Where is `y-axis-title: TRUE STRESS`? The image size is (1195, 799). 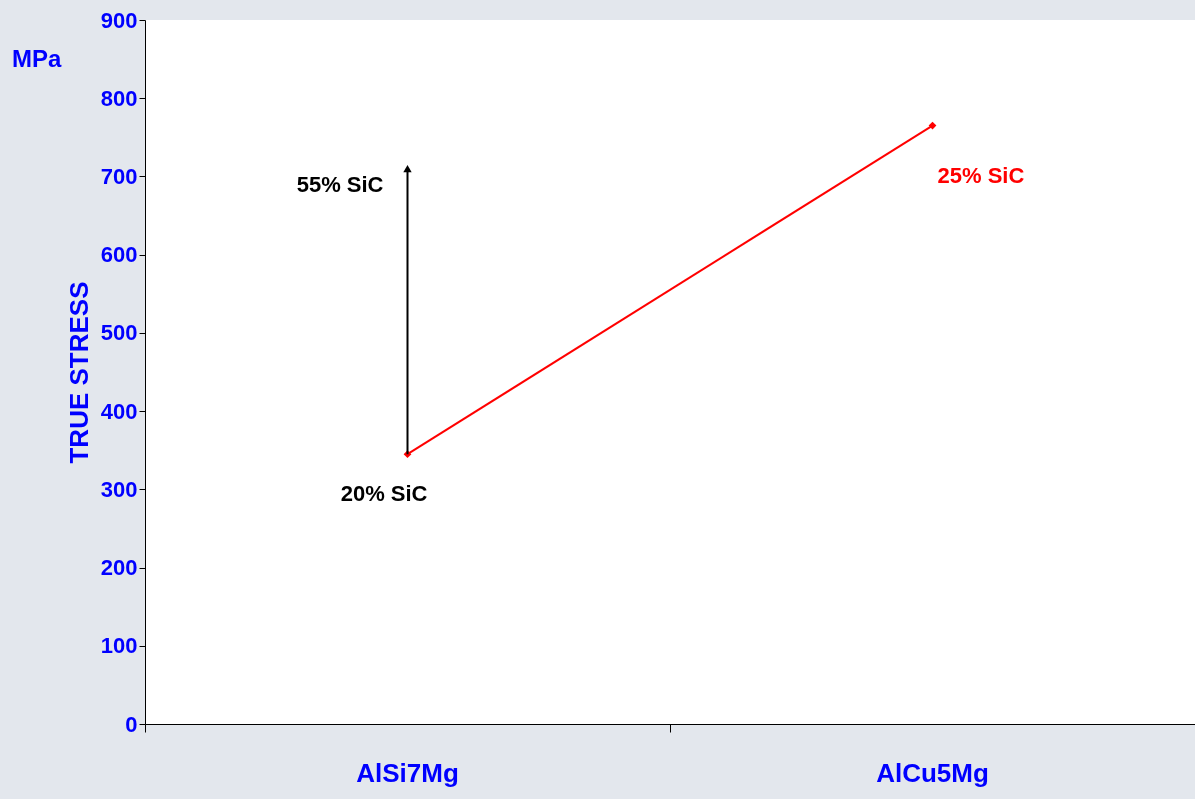 y-axis-title: TRUE STRESS is located at coordinates (78, 372).